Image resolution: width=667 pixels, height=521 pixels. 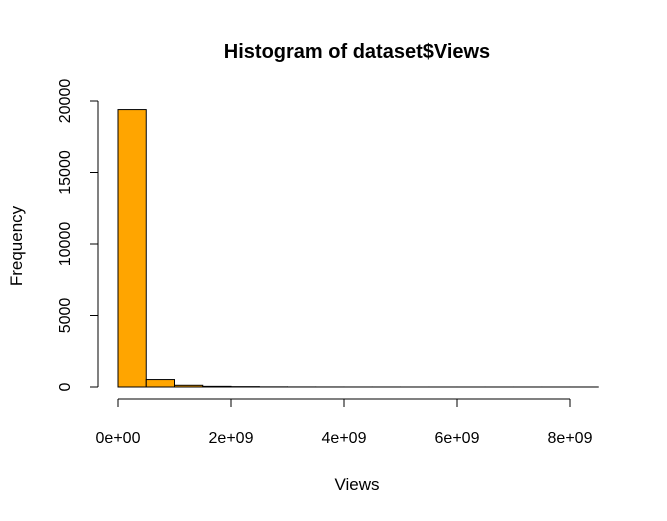 What do you see at coordinates (357, 52) in the screenshot?
I see `chart-title: Histogram of dataset$Views` at bounding box center [357, 52].